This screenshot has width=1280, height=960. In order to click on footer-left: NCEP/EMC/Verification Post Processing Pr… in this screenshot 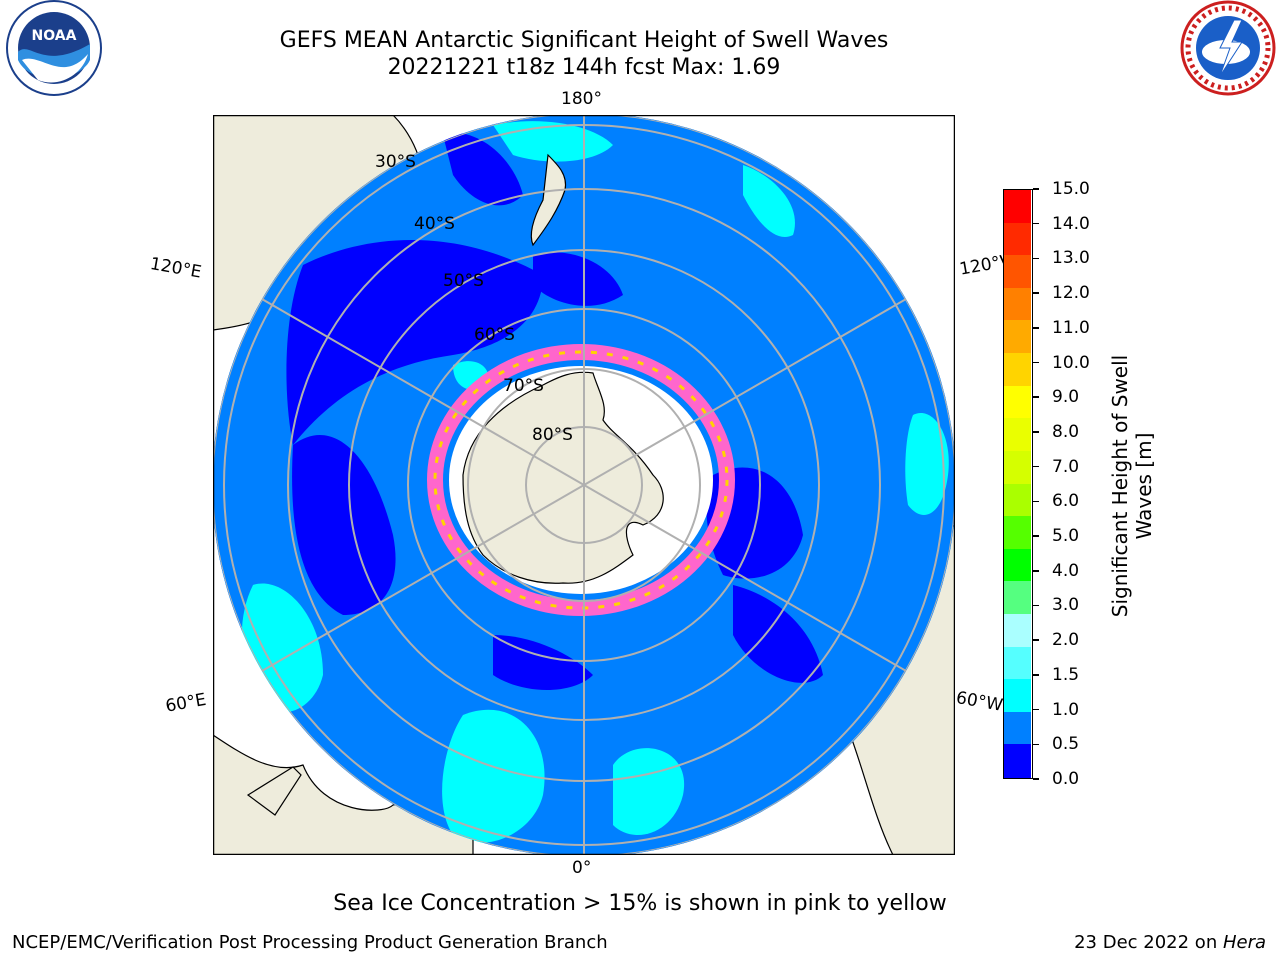, I will do `click(310, 942)`.